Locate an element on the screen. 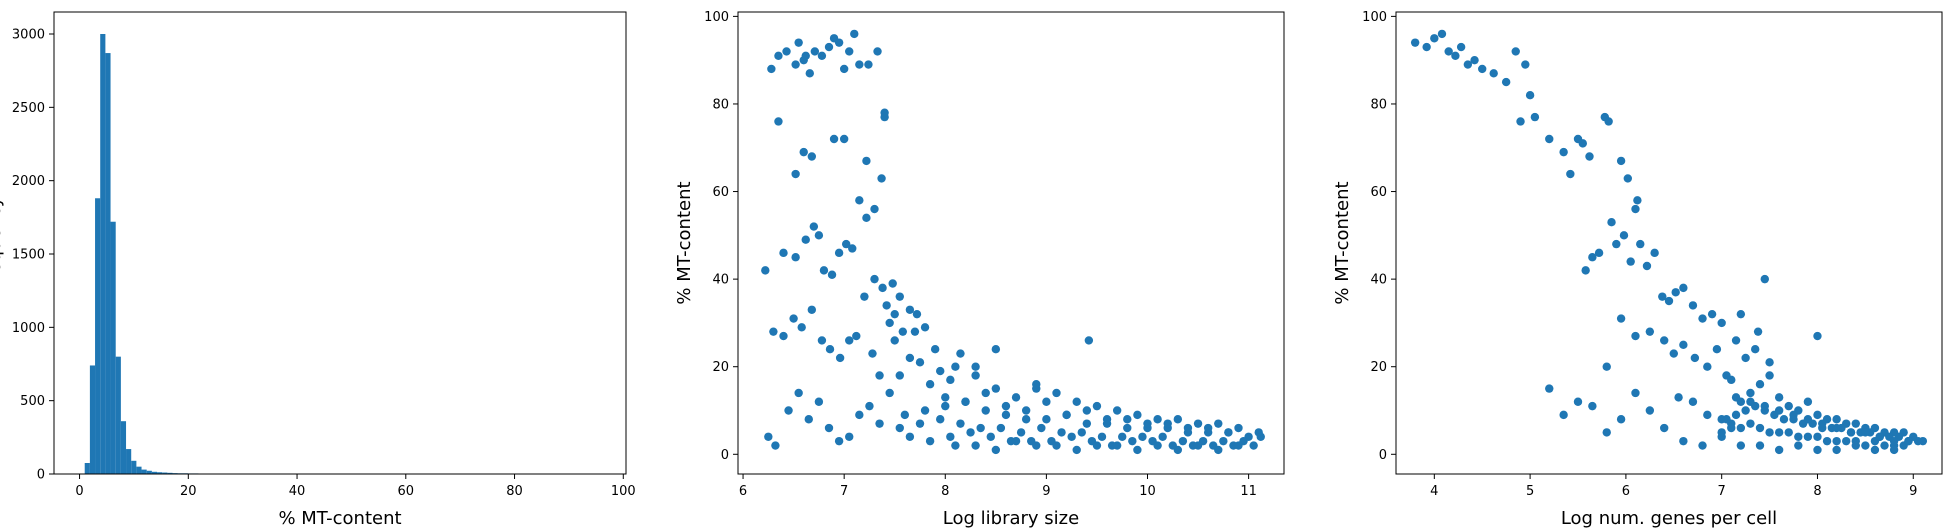  y-tick-label: 2000 is located at coordinates (28, 181).